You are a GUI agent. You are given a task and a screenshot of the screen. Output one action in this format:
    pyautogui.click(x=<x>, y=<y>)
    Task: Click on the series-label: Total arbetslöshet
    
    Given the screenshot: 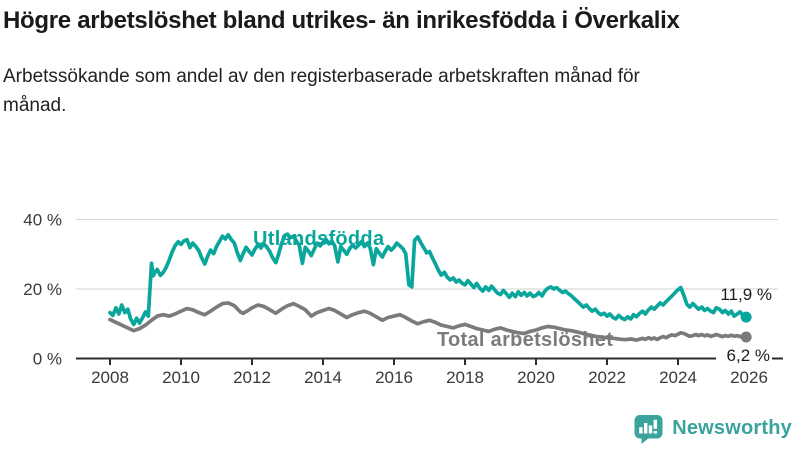 What is the action you would take?
    pyautogui.click(x=525, y=340)
    